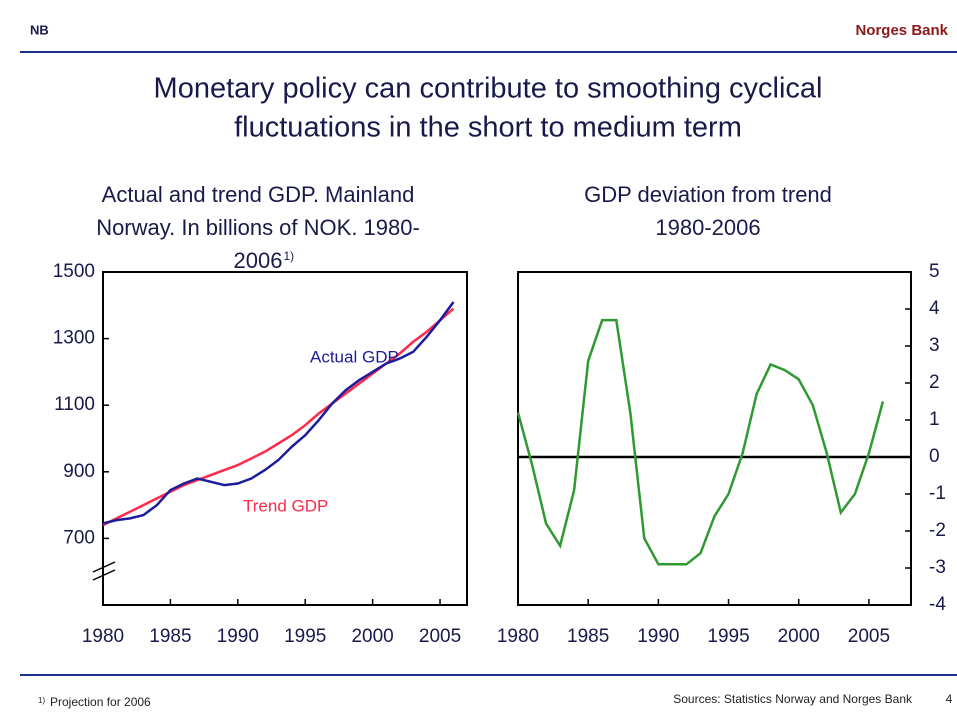 This screenshot has height=724, width=957. What do you see at coordinates (258, 260) in the screenshot?
I see `chart-title: 2006` at bounding box center [258, 260].